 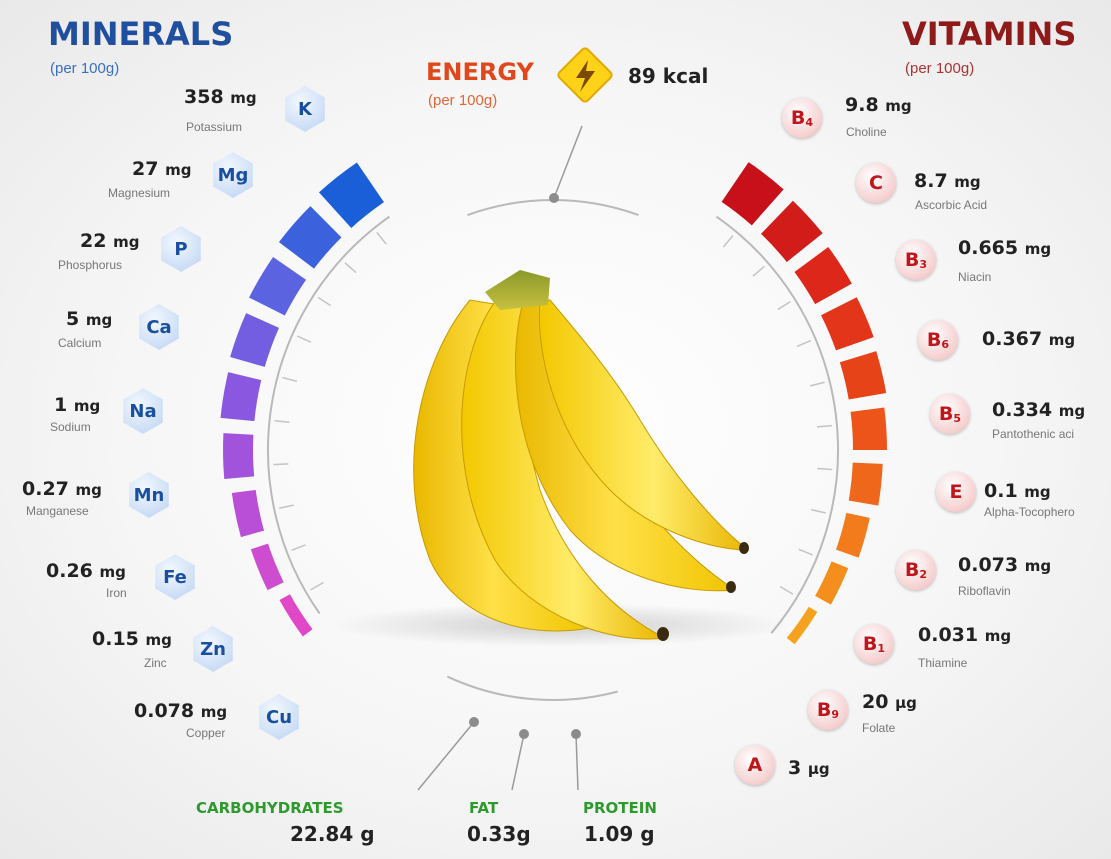 What do you see at coordinates (90, 265) in the screenshot?
I see `mineral-name: Phosphorus` at bounding box center [90, 265].